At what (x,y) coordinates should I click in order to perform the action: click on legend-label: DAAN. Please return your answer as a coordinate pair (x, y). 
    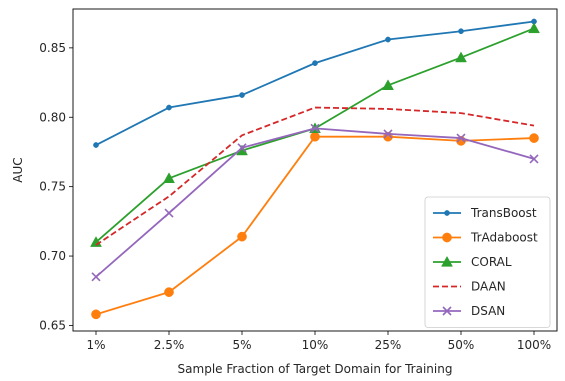
    Looking at the image, I should click on (488, 287).